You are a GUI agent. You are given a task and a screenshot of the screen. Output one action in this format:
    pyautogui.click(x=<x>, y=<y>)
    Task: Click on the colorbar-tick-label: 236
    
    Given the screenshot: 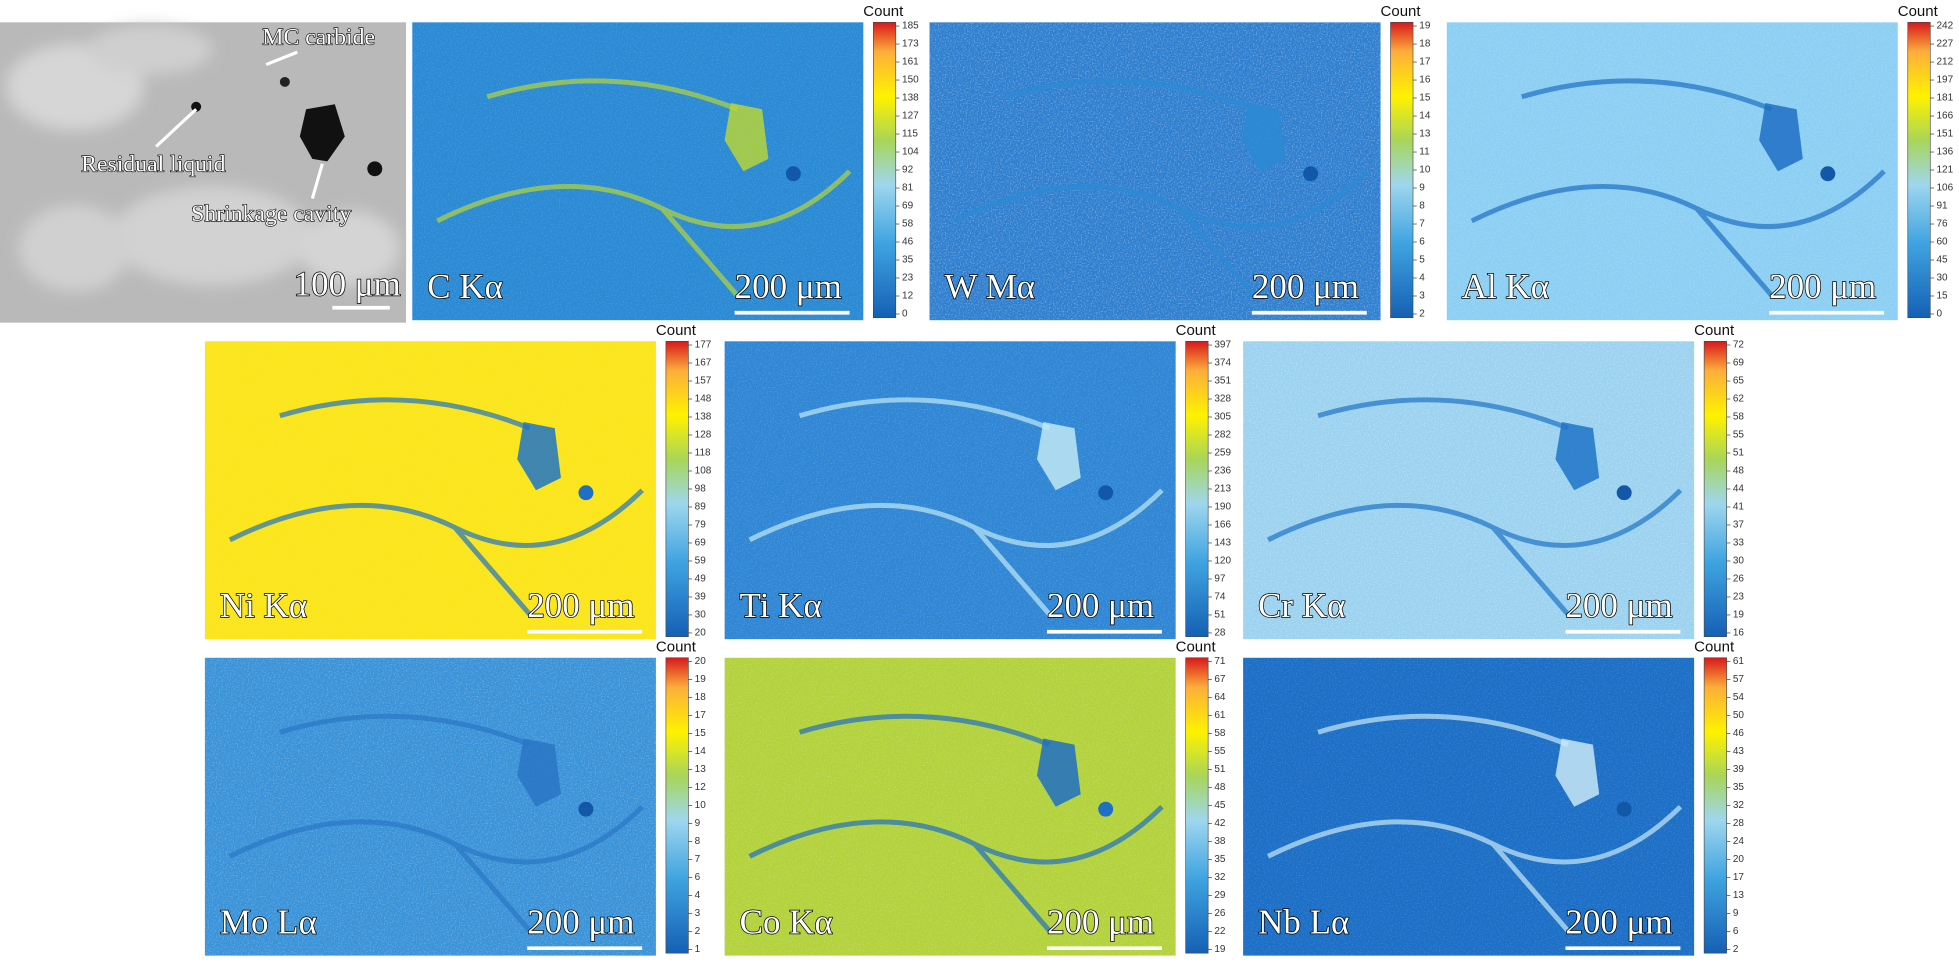 What is the action you would take?
    pyautogui.click(x=1222, y=471)
    